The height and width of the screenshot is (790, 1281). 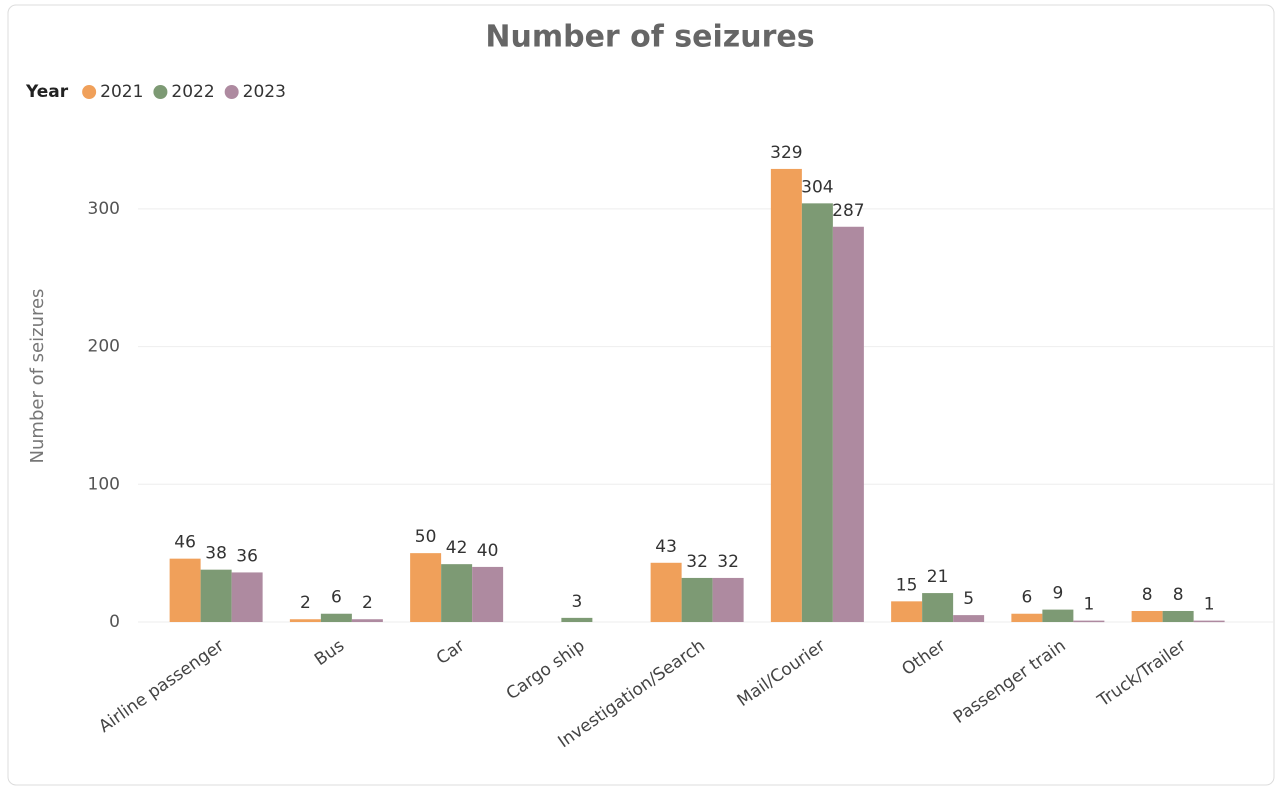 What do you see at coordinates (185, 543) in the screenshot?
I see `data-label: 46` at bounding box center [185, 543].